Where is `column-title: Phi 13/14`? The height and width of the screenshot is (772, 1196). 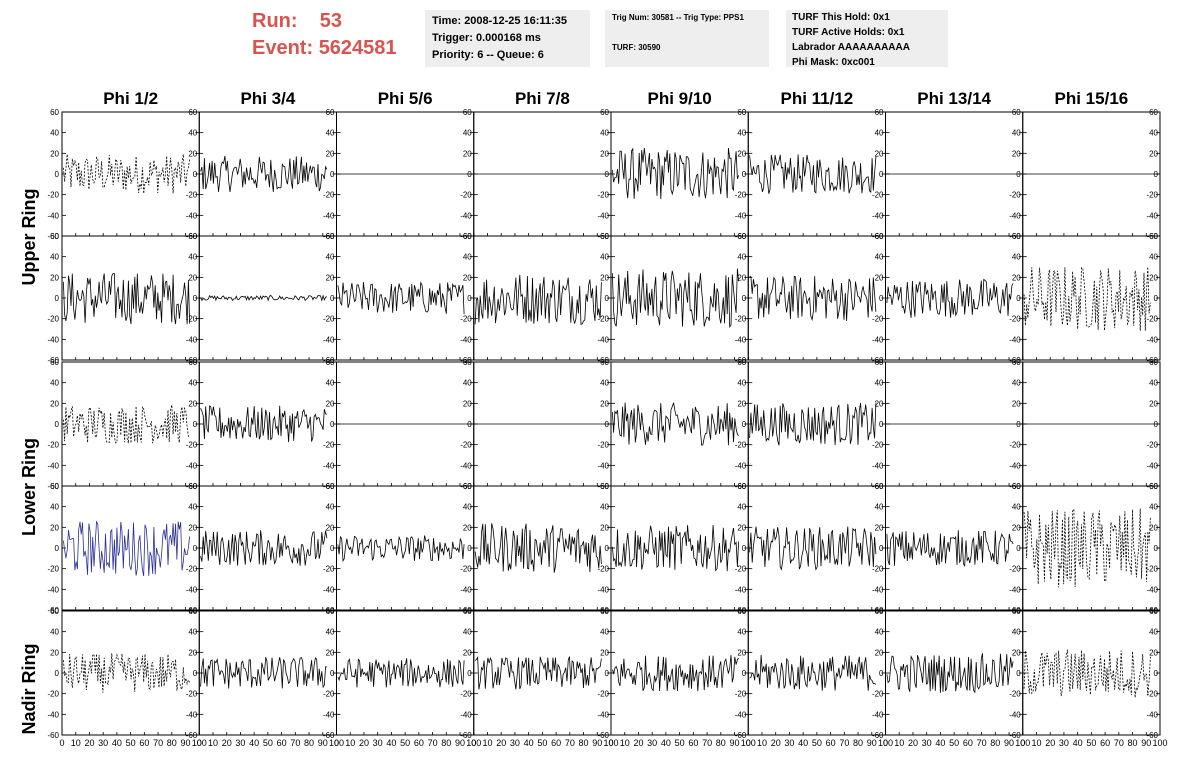 column-title: Phi 13/14 is located at coordinates (954, 98).